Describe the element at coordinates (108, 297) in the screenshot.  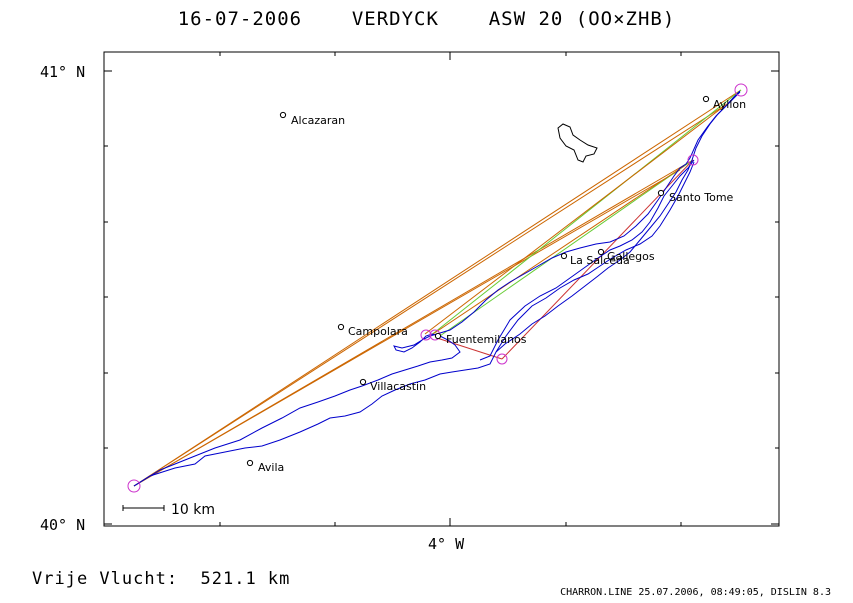
I see `left-ticks` at that location.